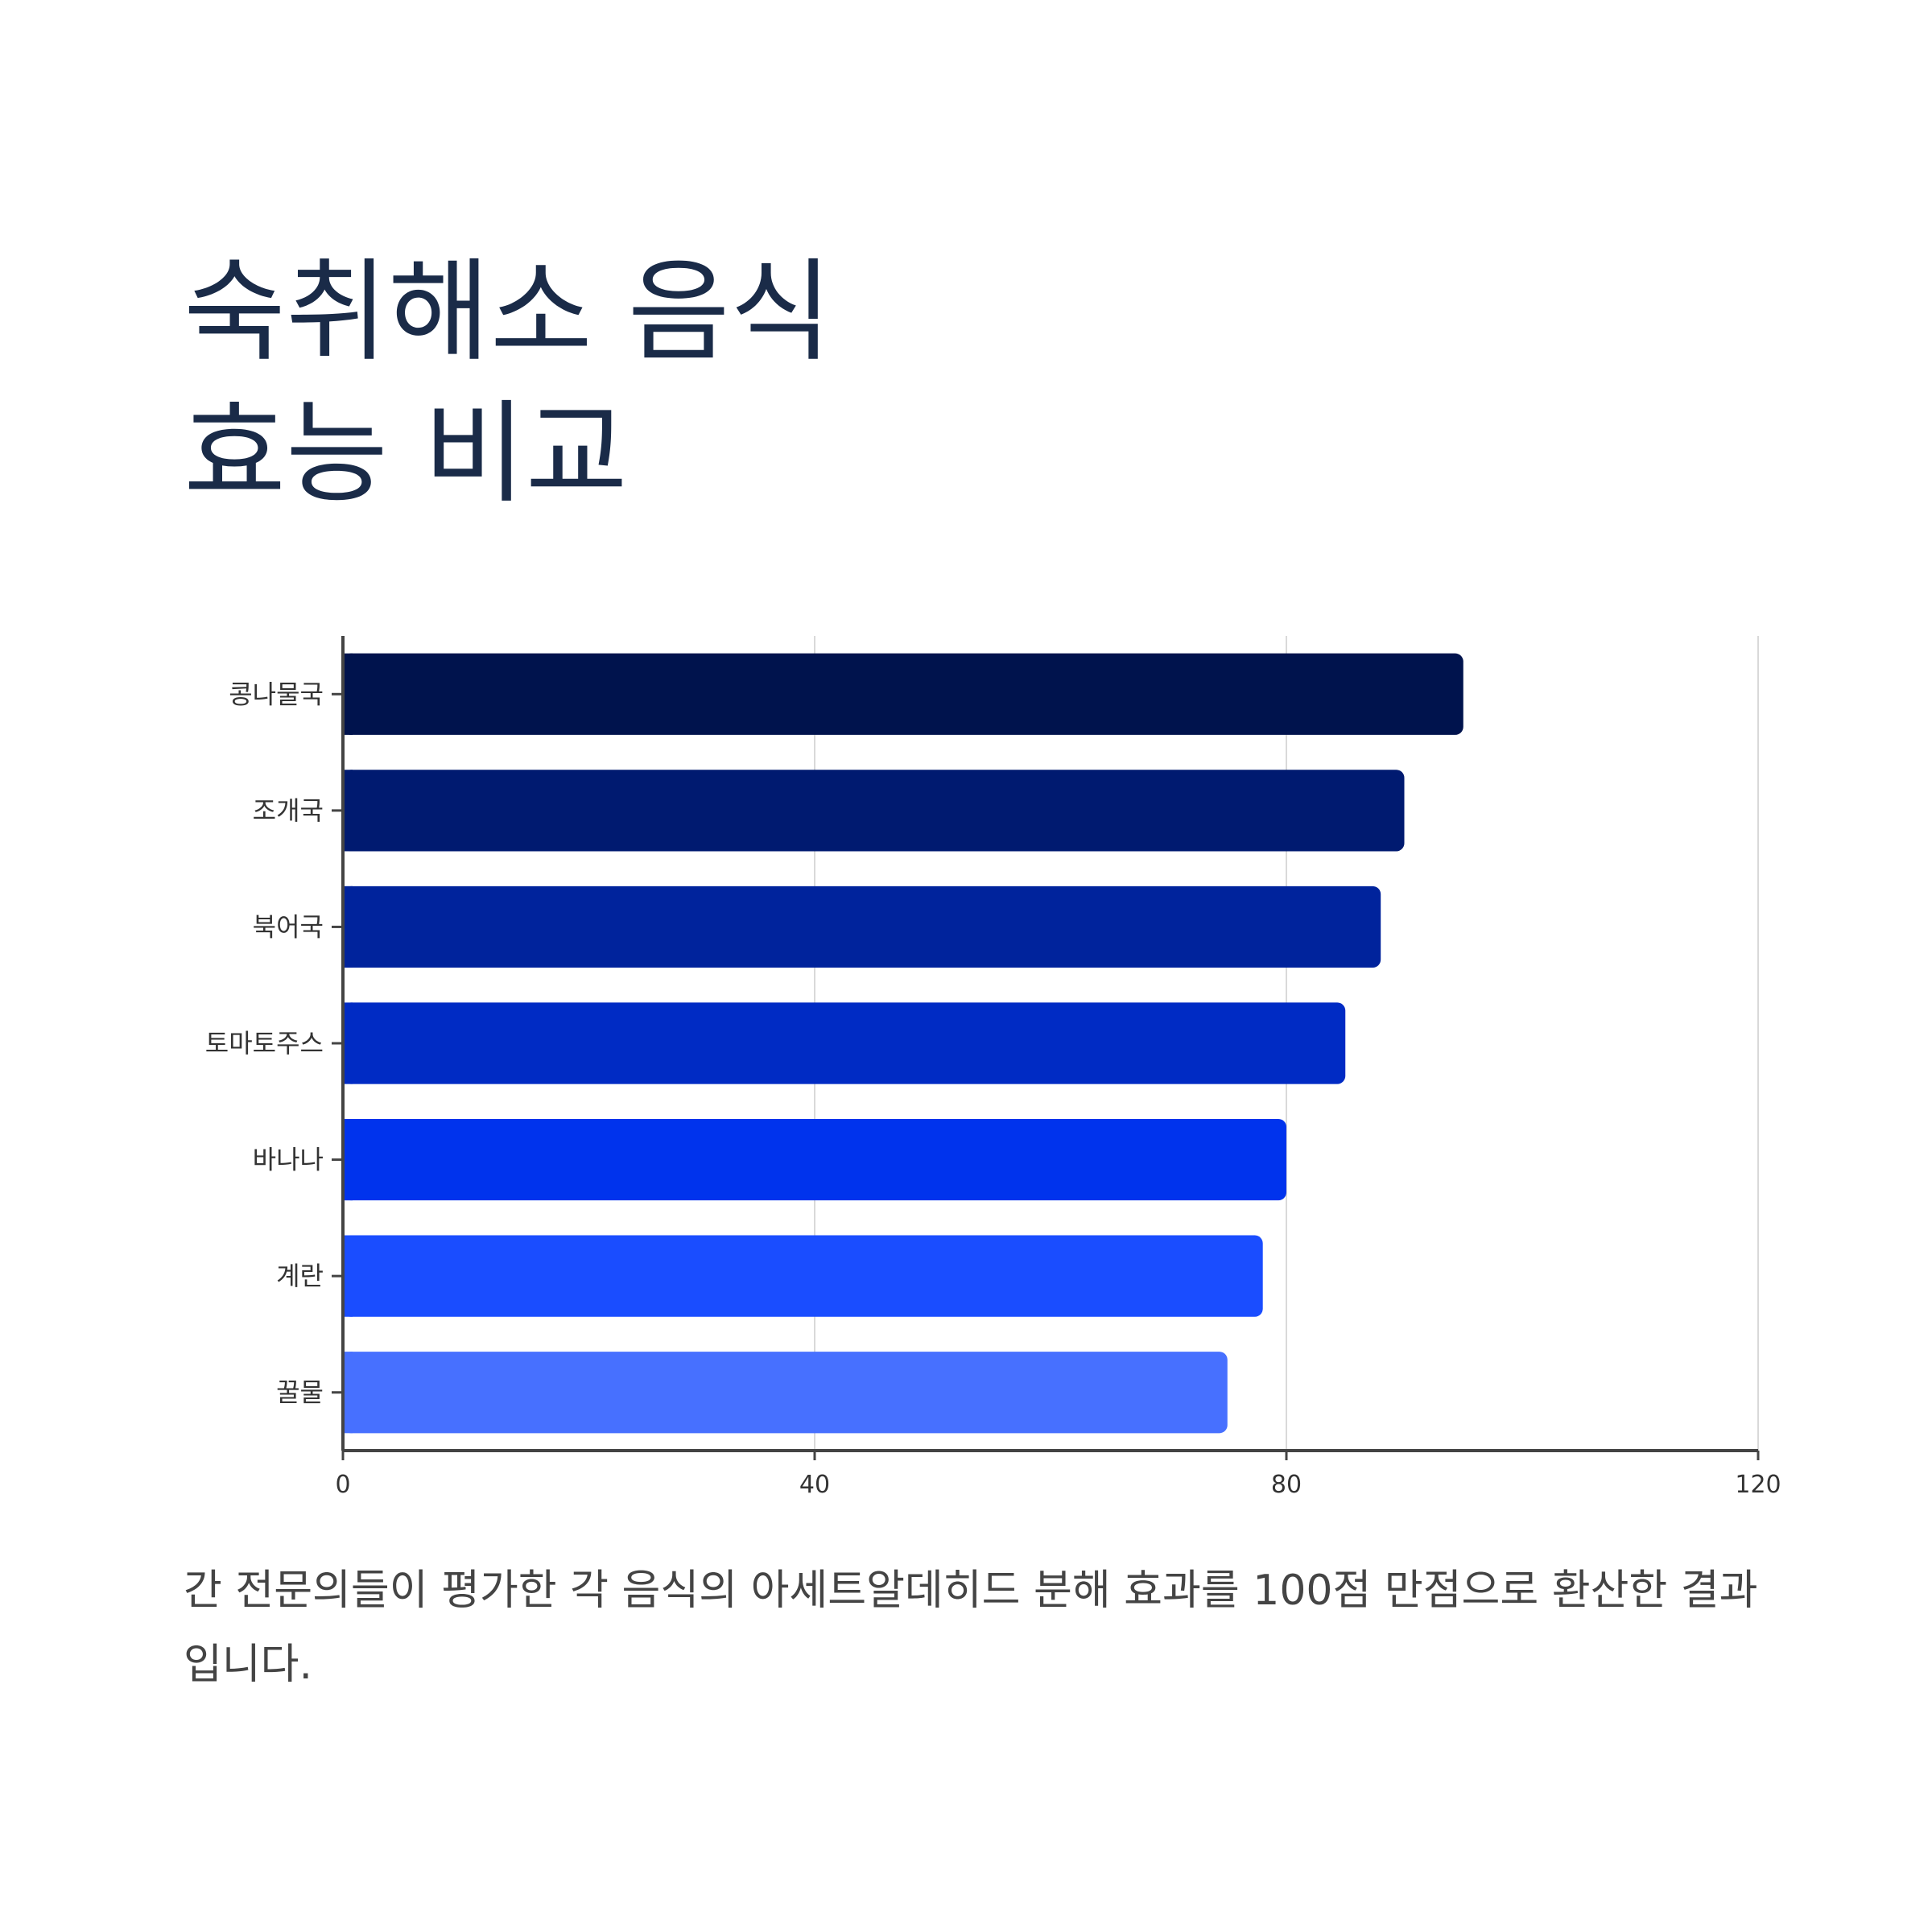  I want to click on chart-title: 숙취해소 음식 효능 비교, so click(787, 383).